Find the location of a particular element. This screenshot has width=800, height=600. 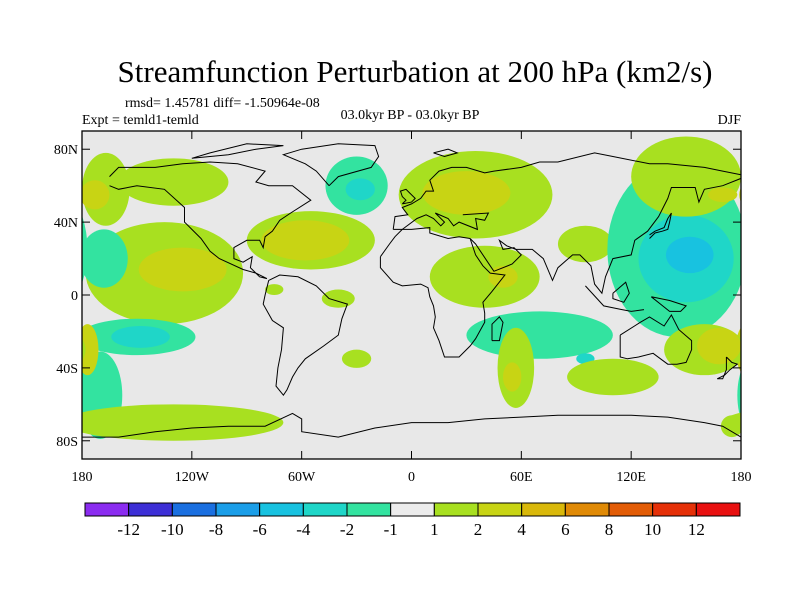

y-tick-label-1: 40N is located at coordinates (66, 223).